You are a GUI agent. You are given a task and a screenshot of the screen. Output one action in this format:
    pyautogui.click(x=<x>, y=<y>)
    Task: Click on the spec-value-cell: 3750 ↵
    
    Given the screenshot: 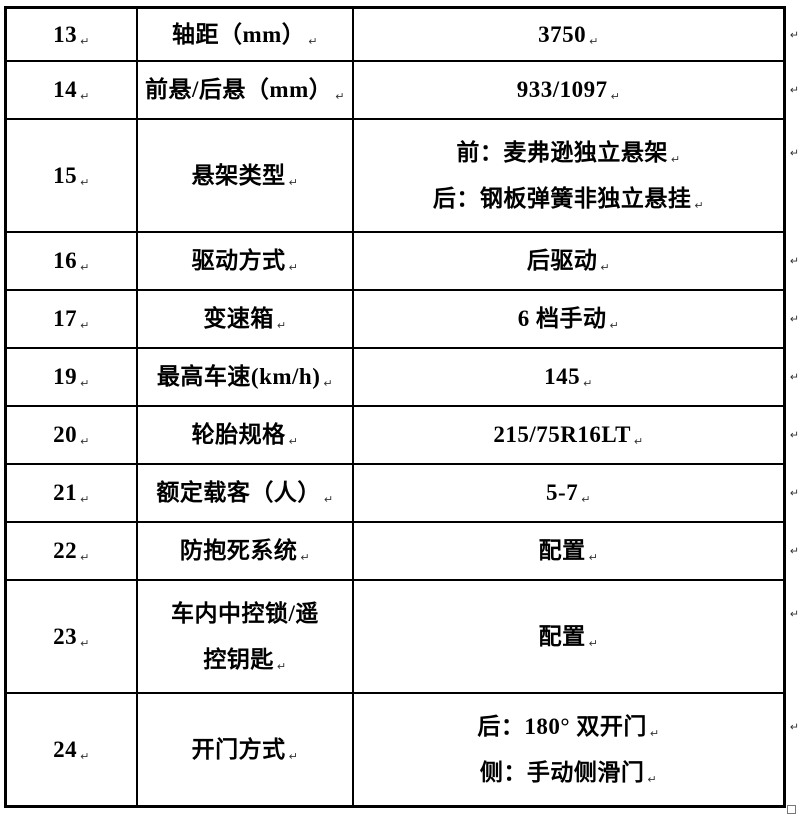 What is the action you would take?
    pyautogui.click(x=568, y=34)
    